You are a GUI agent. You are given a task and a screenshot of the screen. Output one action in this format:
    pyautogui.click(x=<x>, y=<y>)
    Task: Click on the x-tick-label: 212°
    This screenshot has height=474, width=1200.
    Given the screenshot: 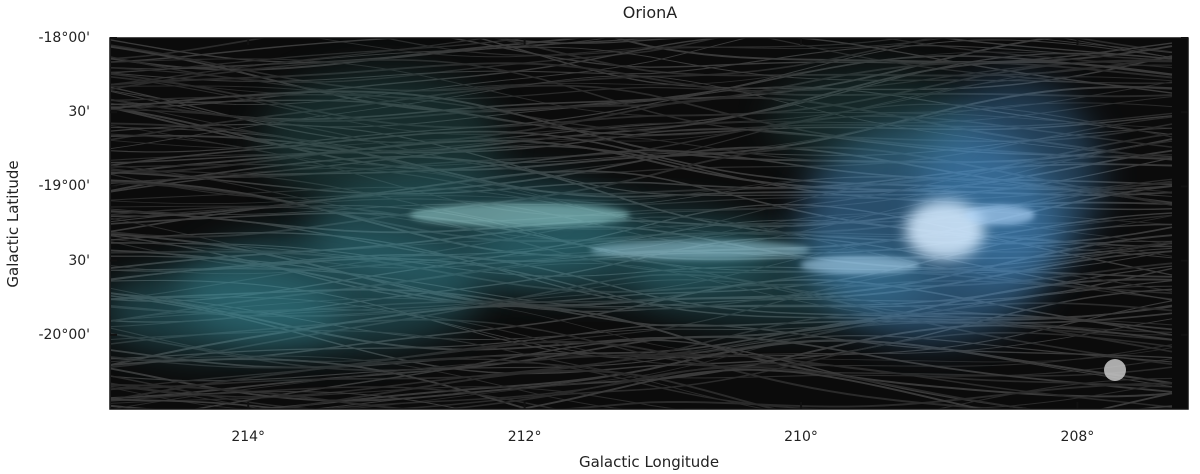 What is the action you would take?
    pyautogui.click(x=524, y=437)
    